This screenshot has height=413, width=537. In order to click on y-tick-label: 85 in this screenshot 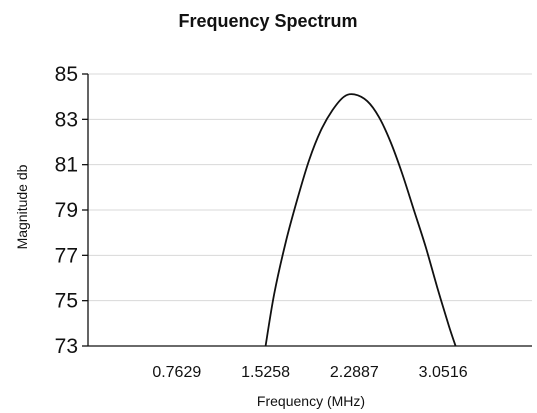, I will do `click(66, 74)`.